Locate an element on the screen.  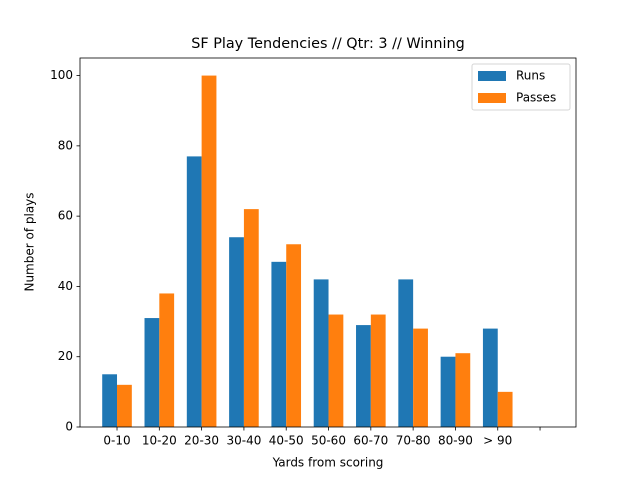
x-tick-label: 50-60 is located at coordinates (328, 441).